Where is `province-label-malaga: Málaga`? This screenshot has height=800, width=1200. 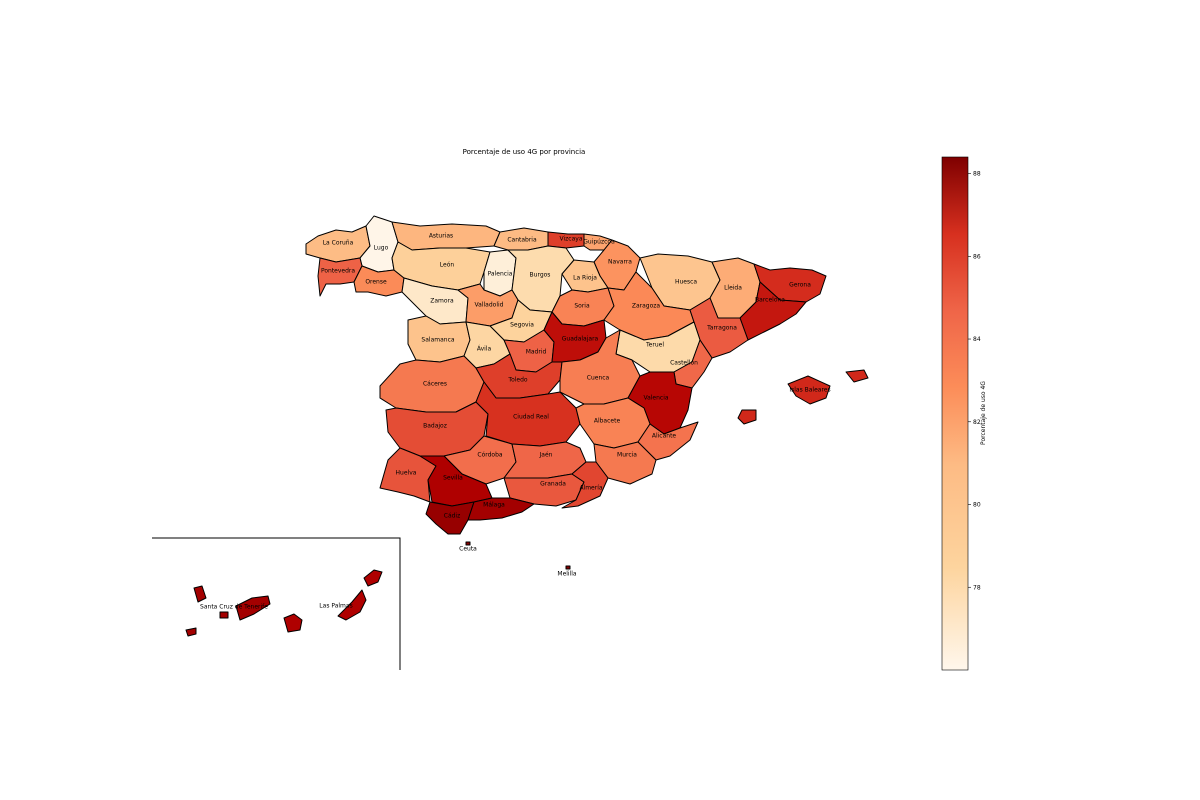
province-label-malaga: Málaga is located at coordinates (494, 505).